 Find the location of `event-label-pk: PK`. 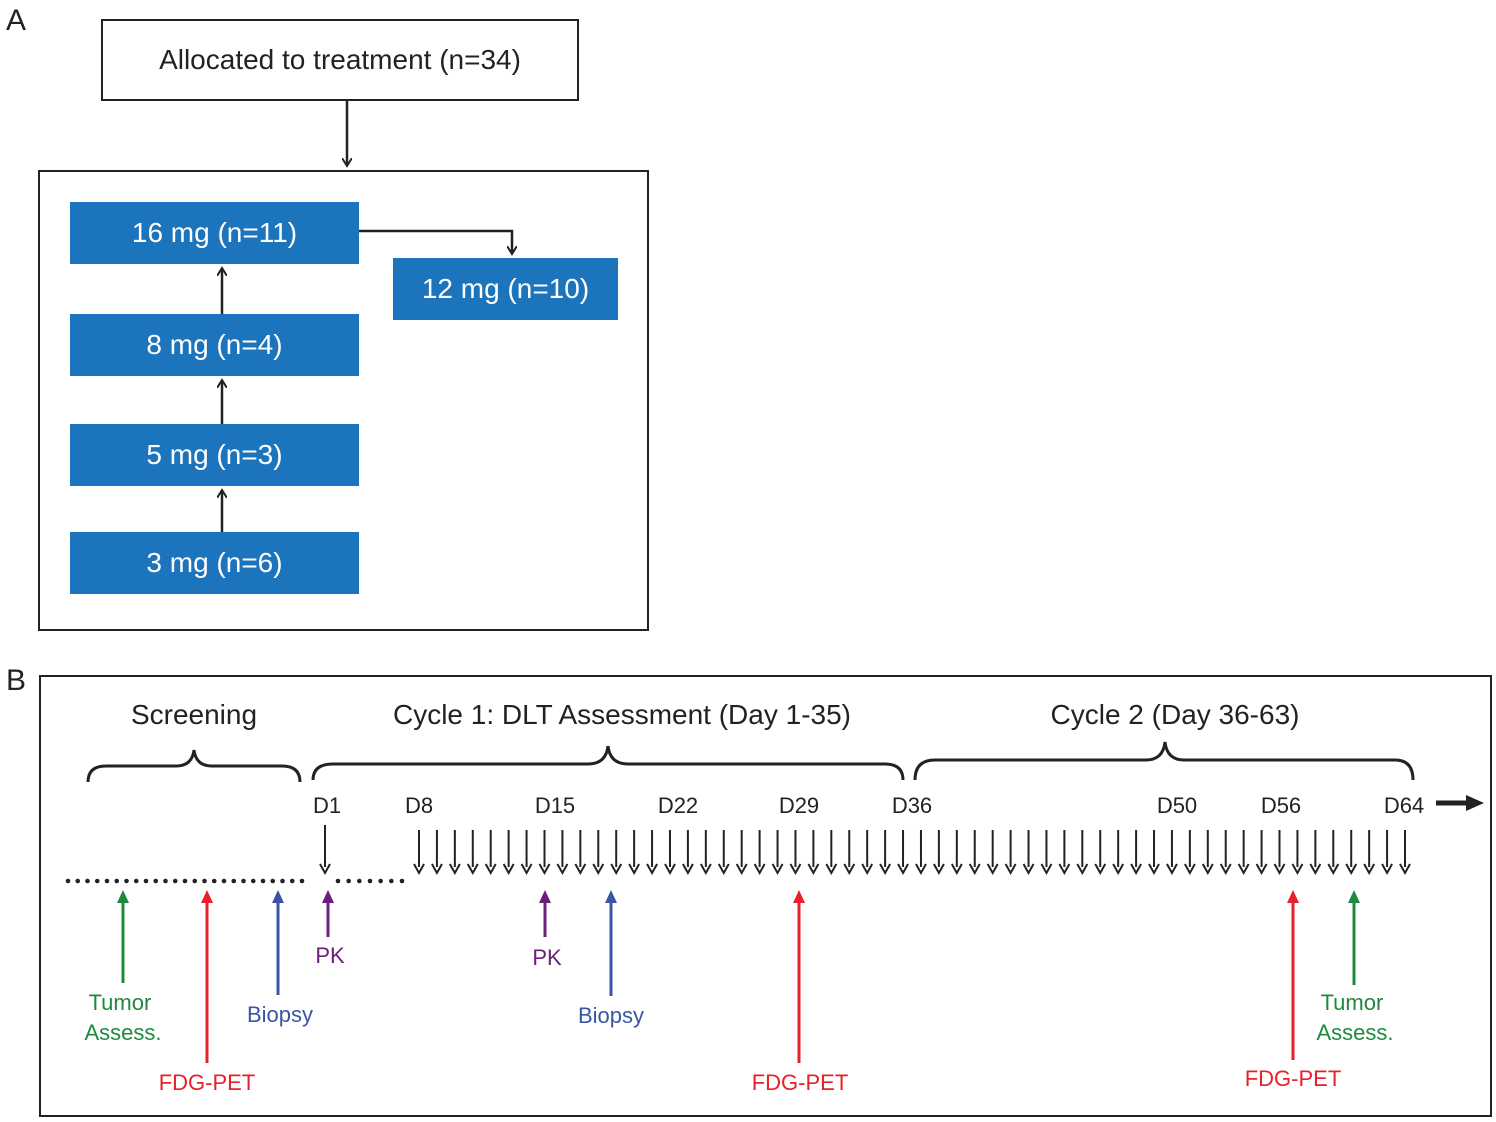

event-label-pk: PK is located at coordinates (547, 957).